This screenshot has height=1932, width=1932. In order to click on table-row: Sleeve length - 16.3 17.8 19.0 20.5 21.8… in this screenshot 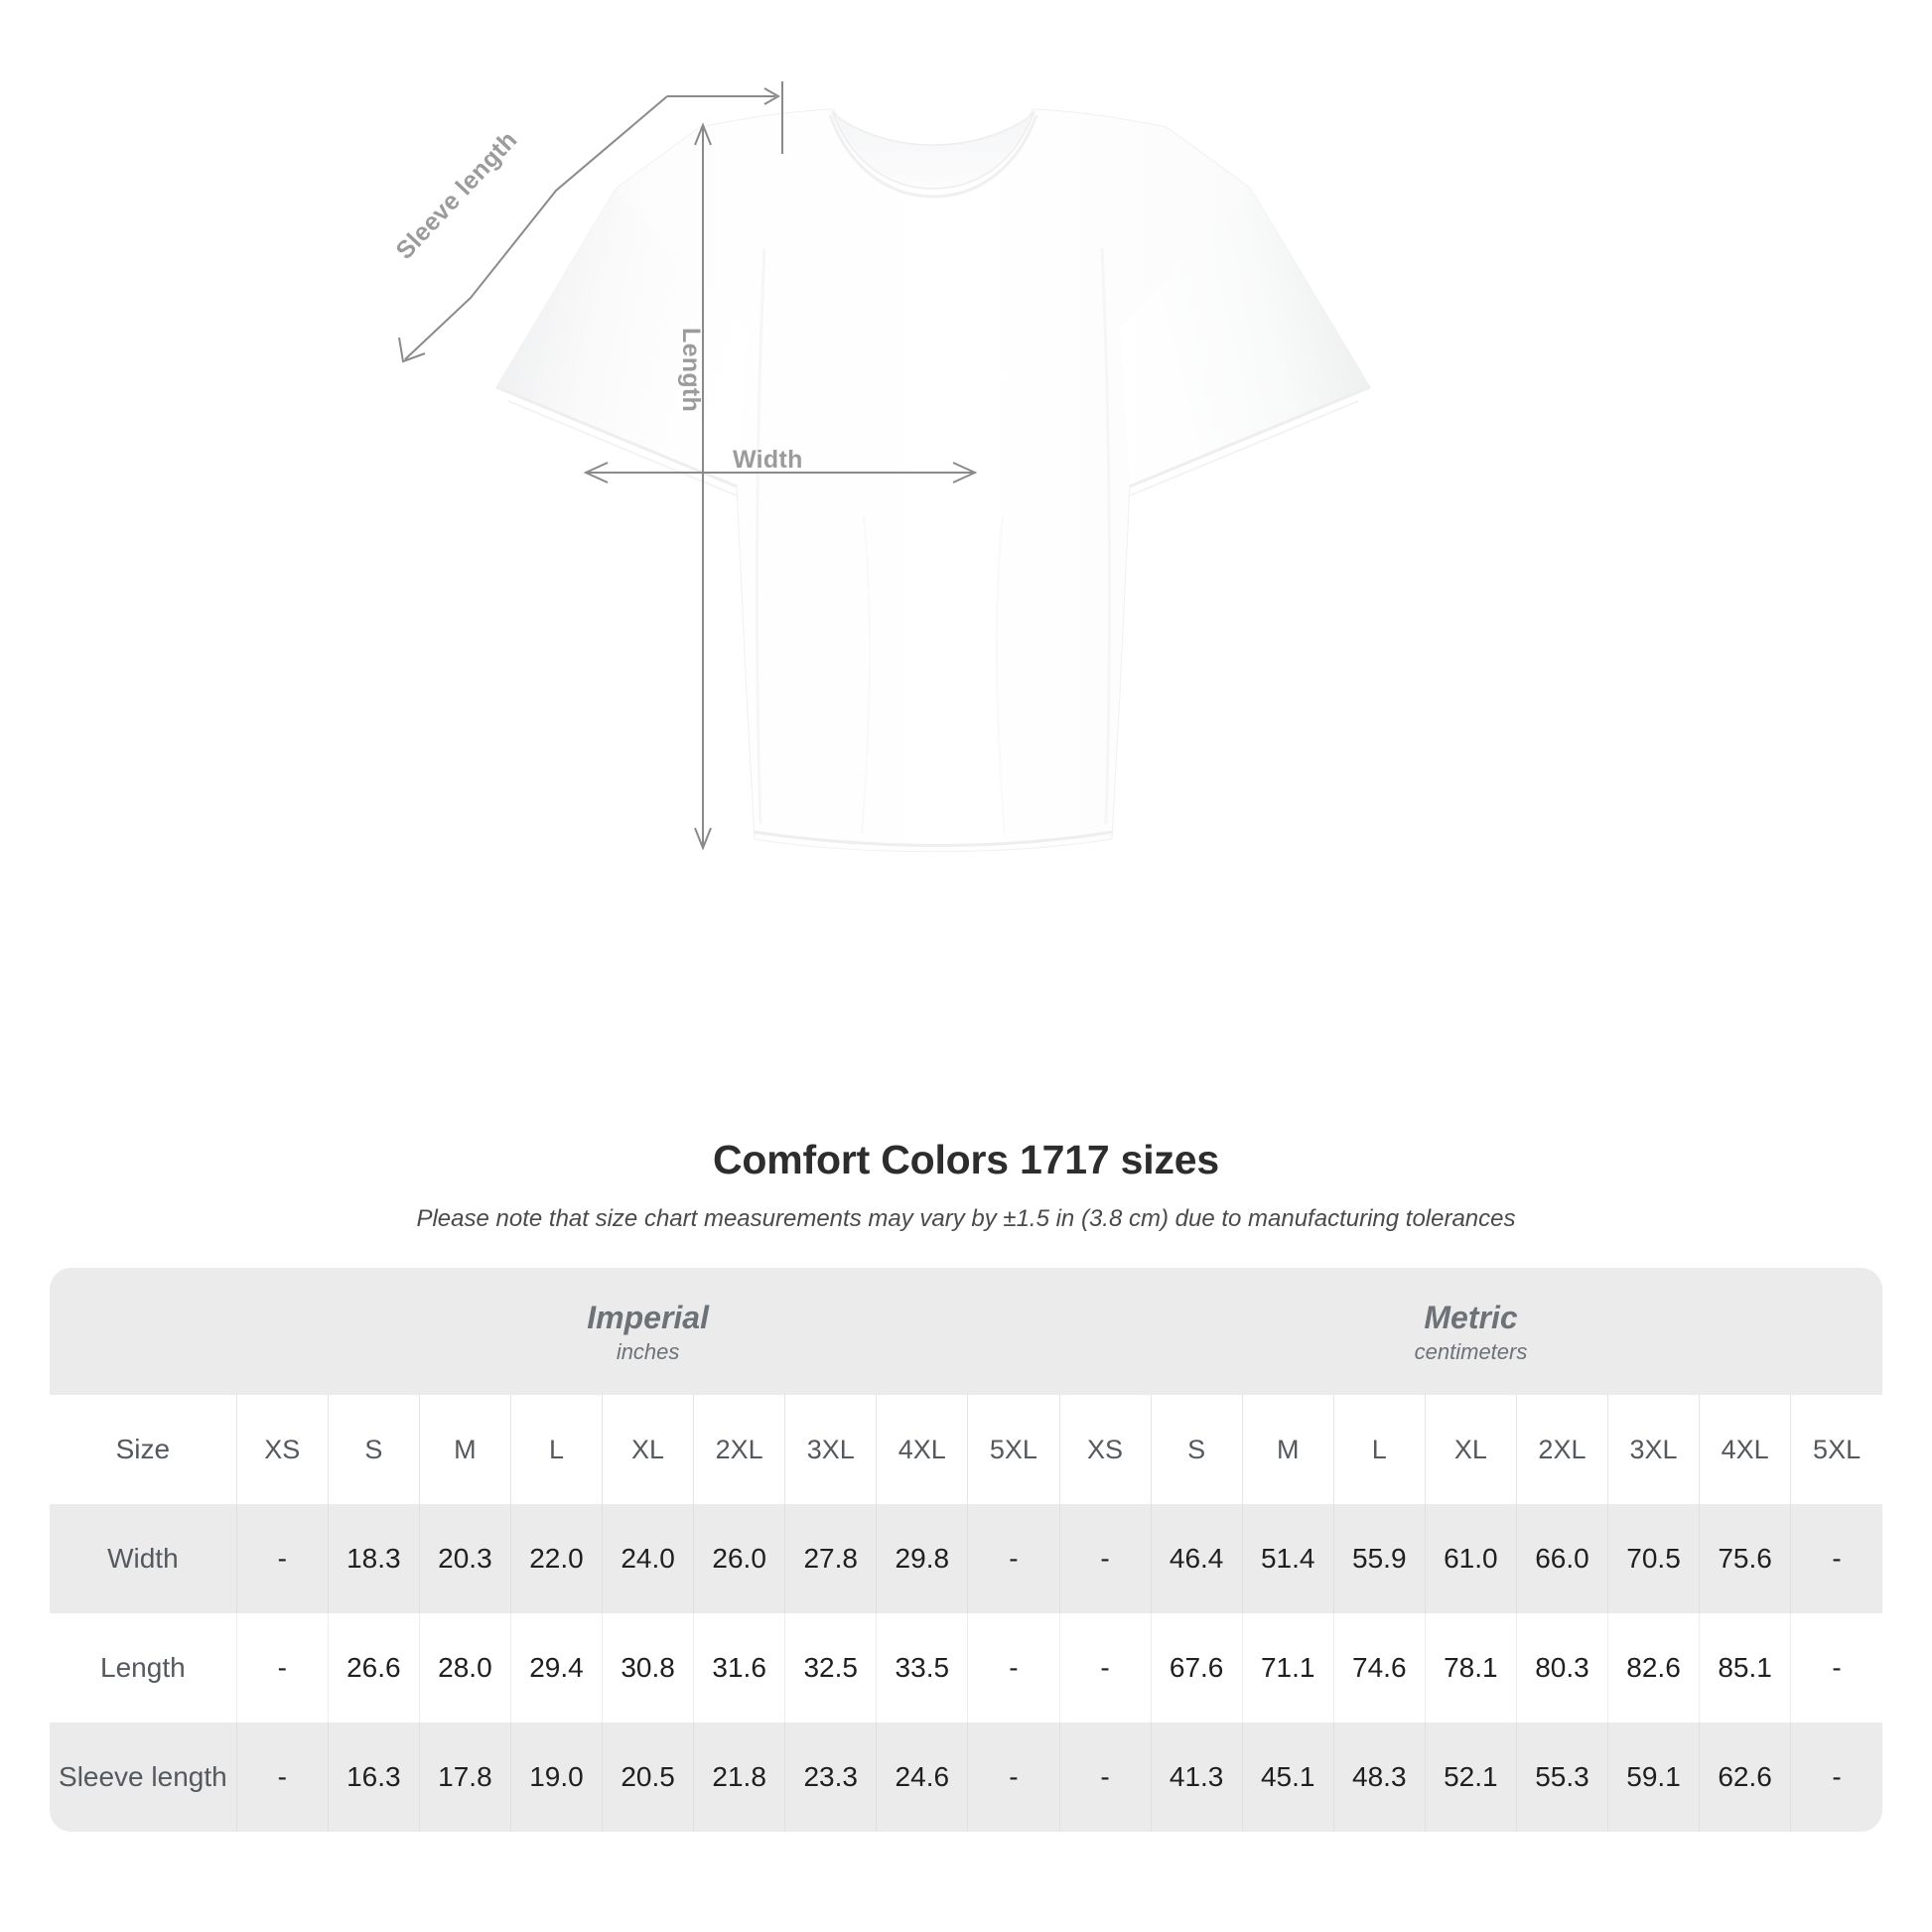, I will do `click(966, 1778)`.